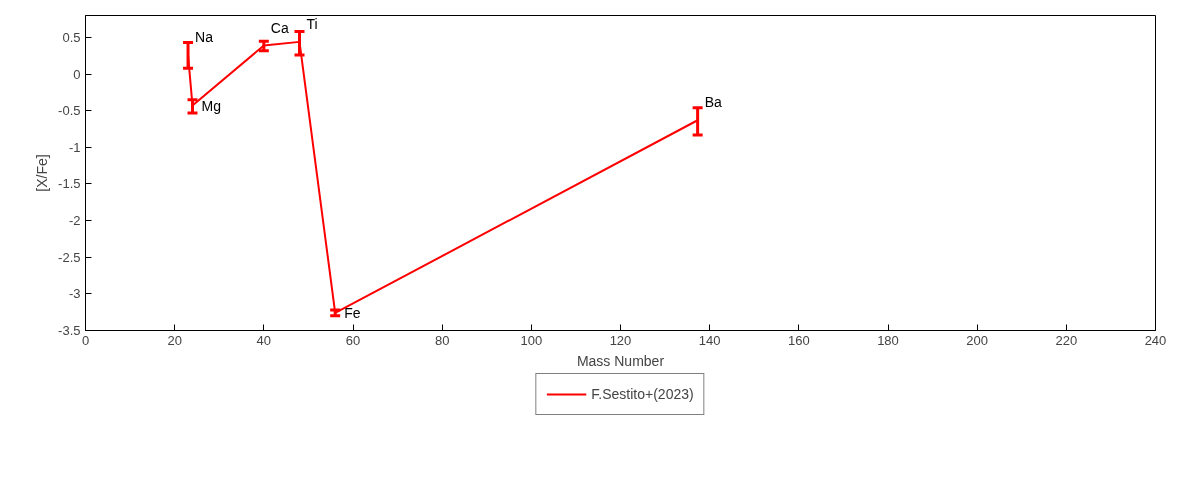 The height and width of the screenshot is (480, 1200). Describe the element at coordinates (69, 184) in the screenshot. I see `y-tick-label: -1.5` at that location.